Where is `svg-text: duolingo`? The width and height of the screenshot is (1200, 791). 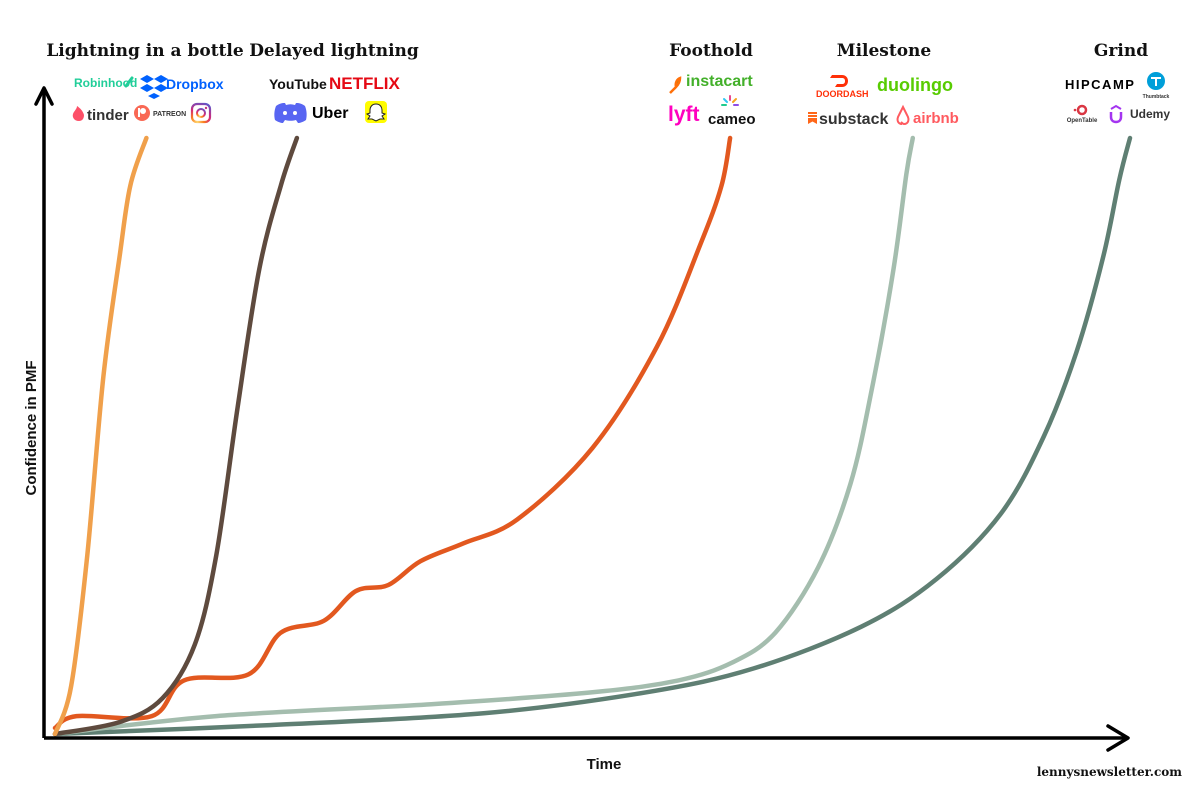
svg-text: duolingo is located at coordinates (915, 85).